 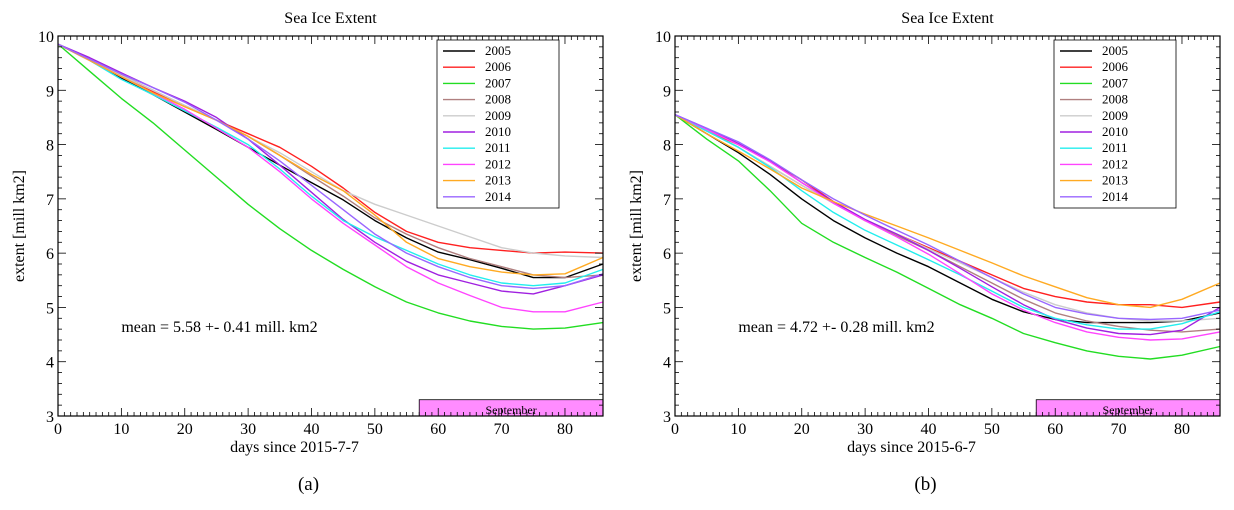 What do you see at coordinates (925, 484) in the screenshot?
I see `panel-caption-b: (b)` at bounding box center [925, 484].